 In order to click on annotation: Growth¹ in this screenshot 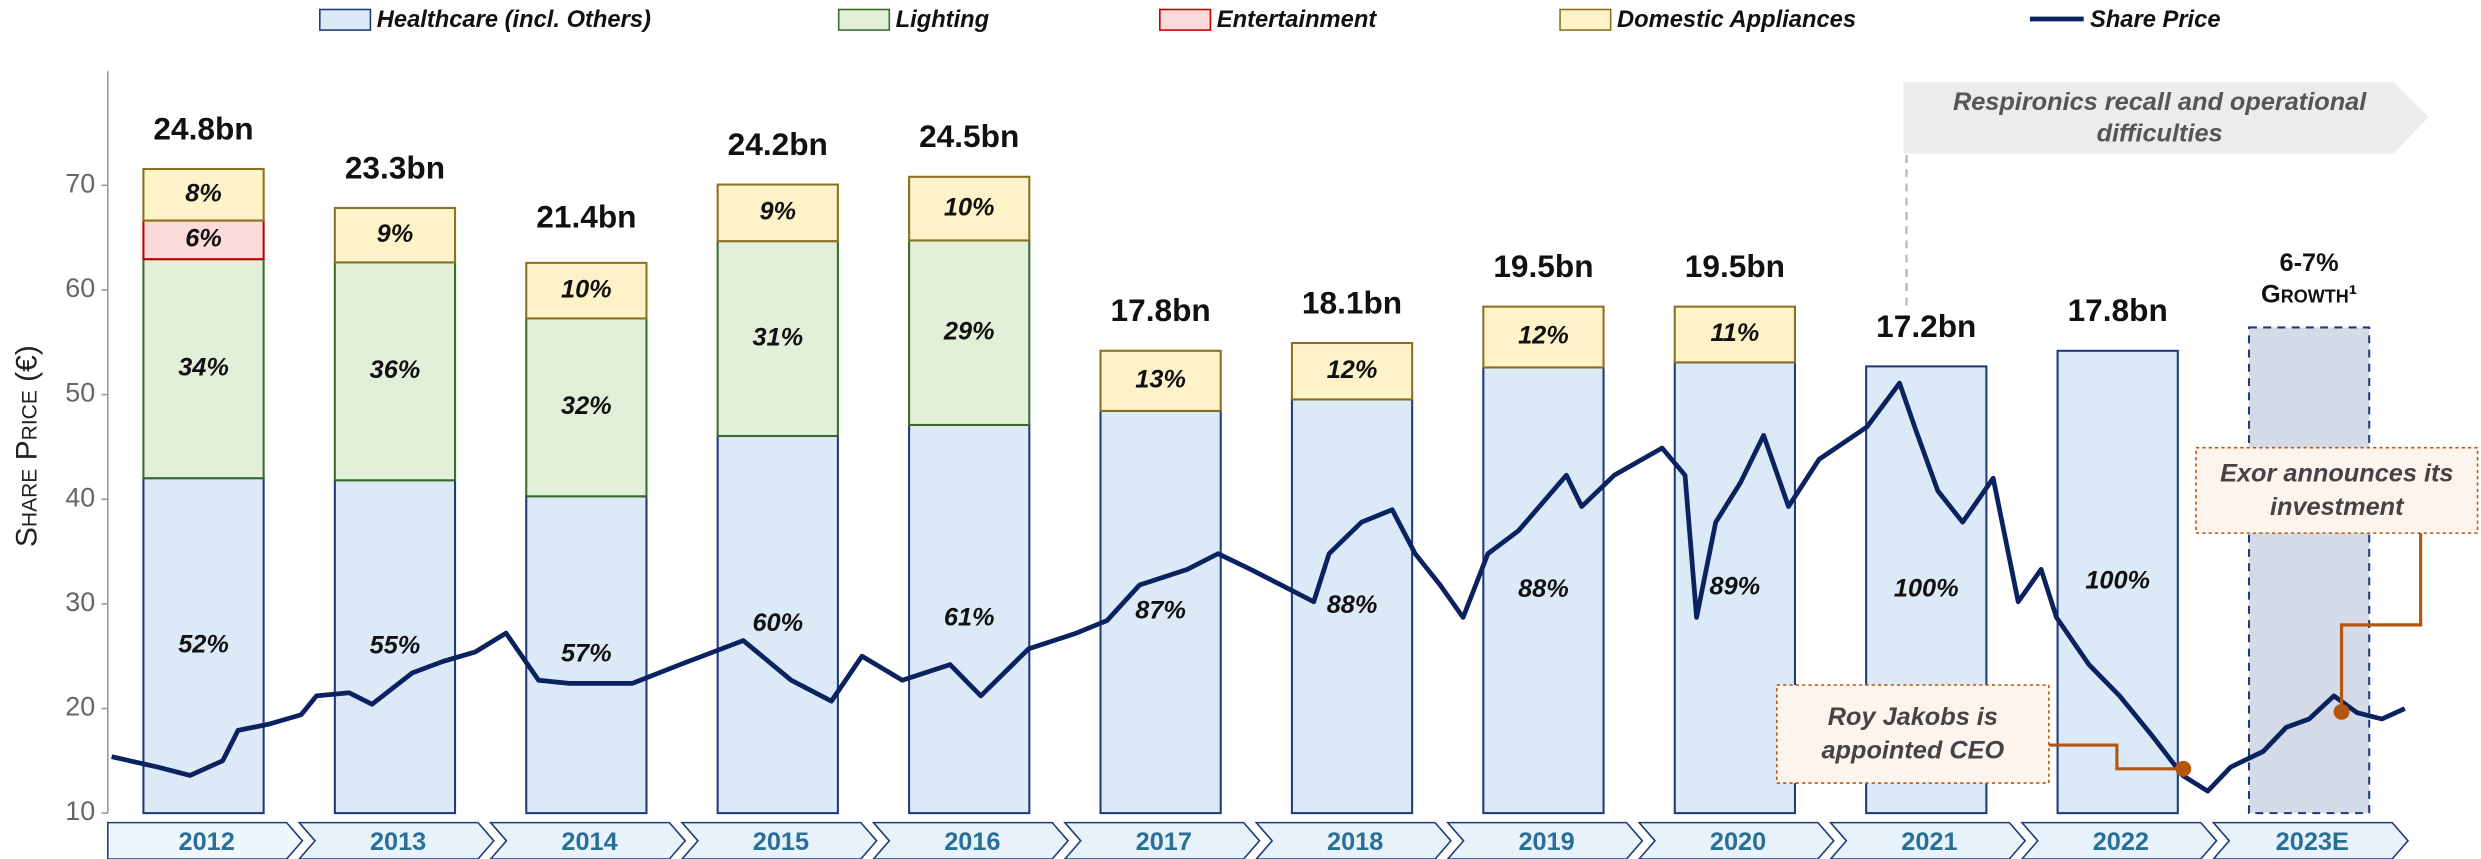, I will do `click(2309, 294)`.